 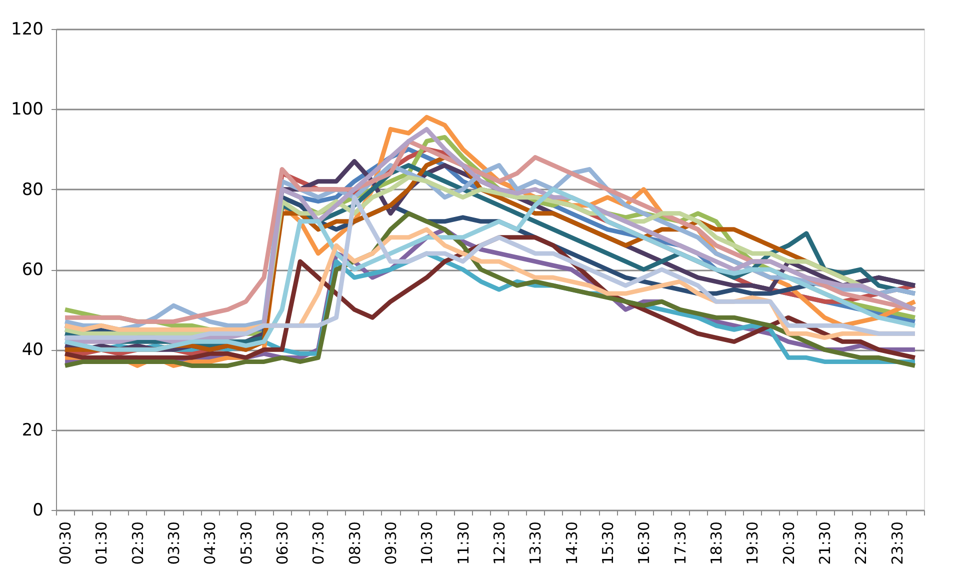 What do you see at coordinates (861, 543) in the screenshot?
I see `x-tick-label: 22:30` at bounding box center [861, 543].